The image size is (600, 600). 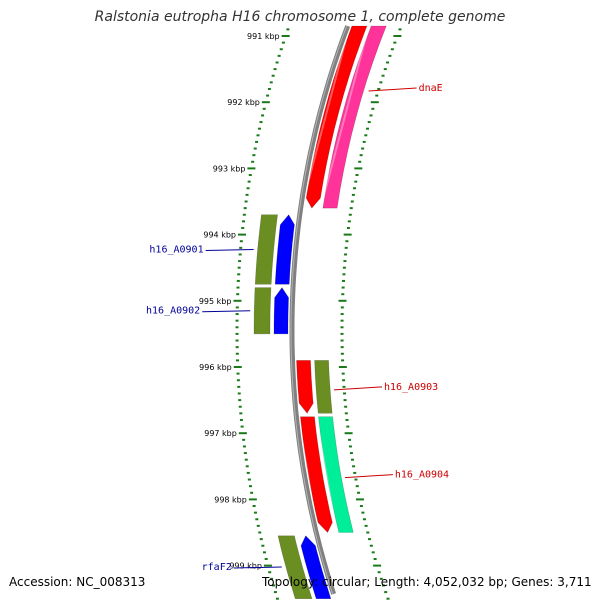 I want to click on kbp-tick-label: 995 kbp, so click(x=215, y=301).